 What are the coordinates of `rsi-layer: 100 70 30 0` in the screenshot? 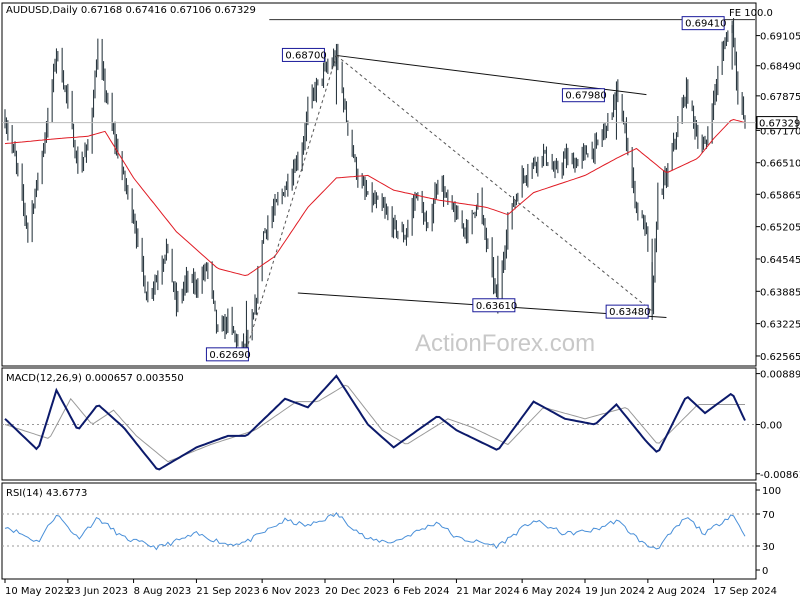 It's located at (391, 531).